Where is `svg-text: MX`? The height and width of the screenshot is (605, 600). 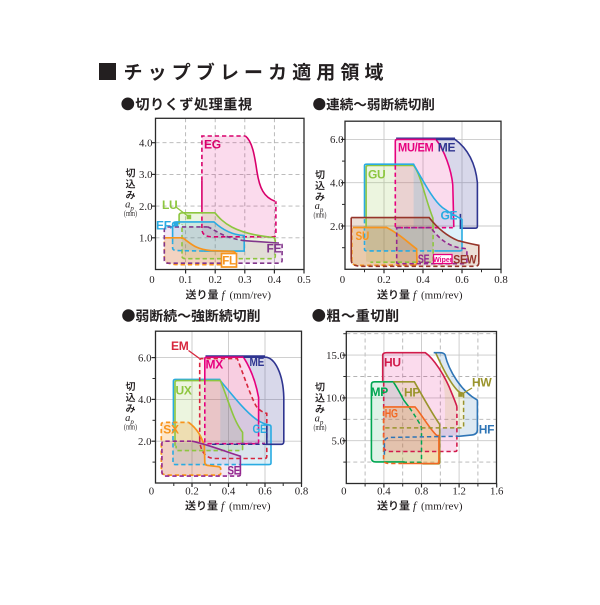 svg-text: MX is located at coordinates (215, 365).